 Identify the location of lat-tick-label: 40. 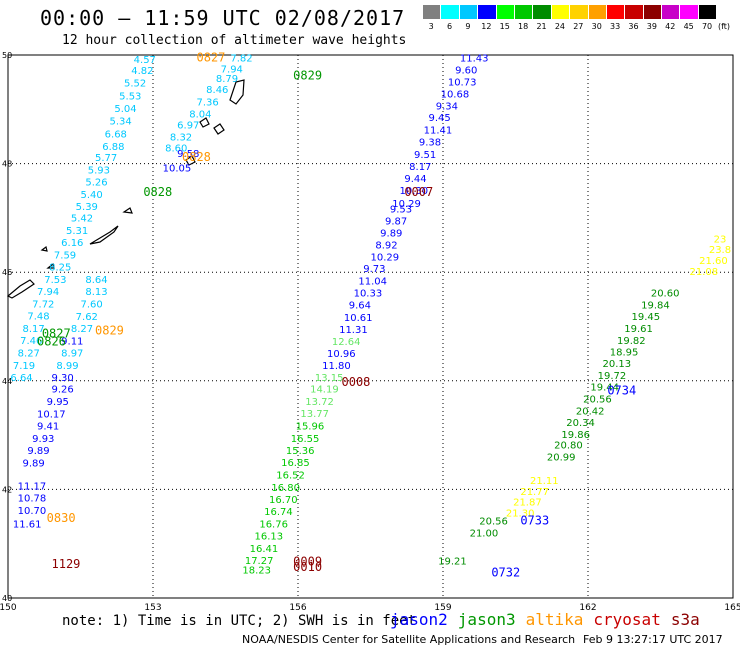
(7, 598).